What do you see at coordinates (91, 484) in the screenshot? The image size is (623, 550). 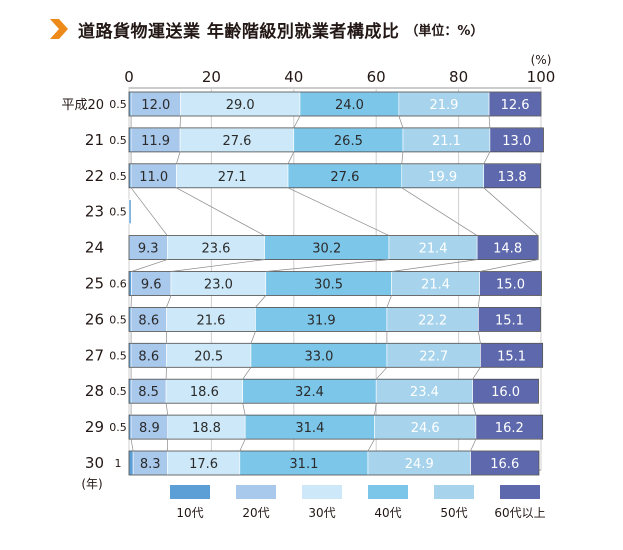 I see `year-unit-label: (年)` at bounding box center [91, 484].